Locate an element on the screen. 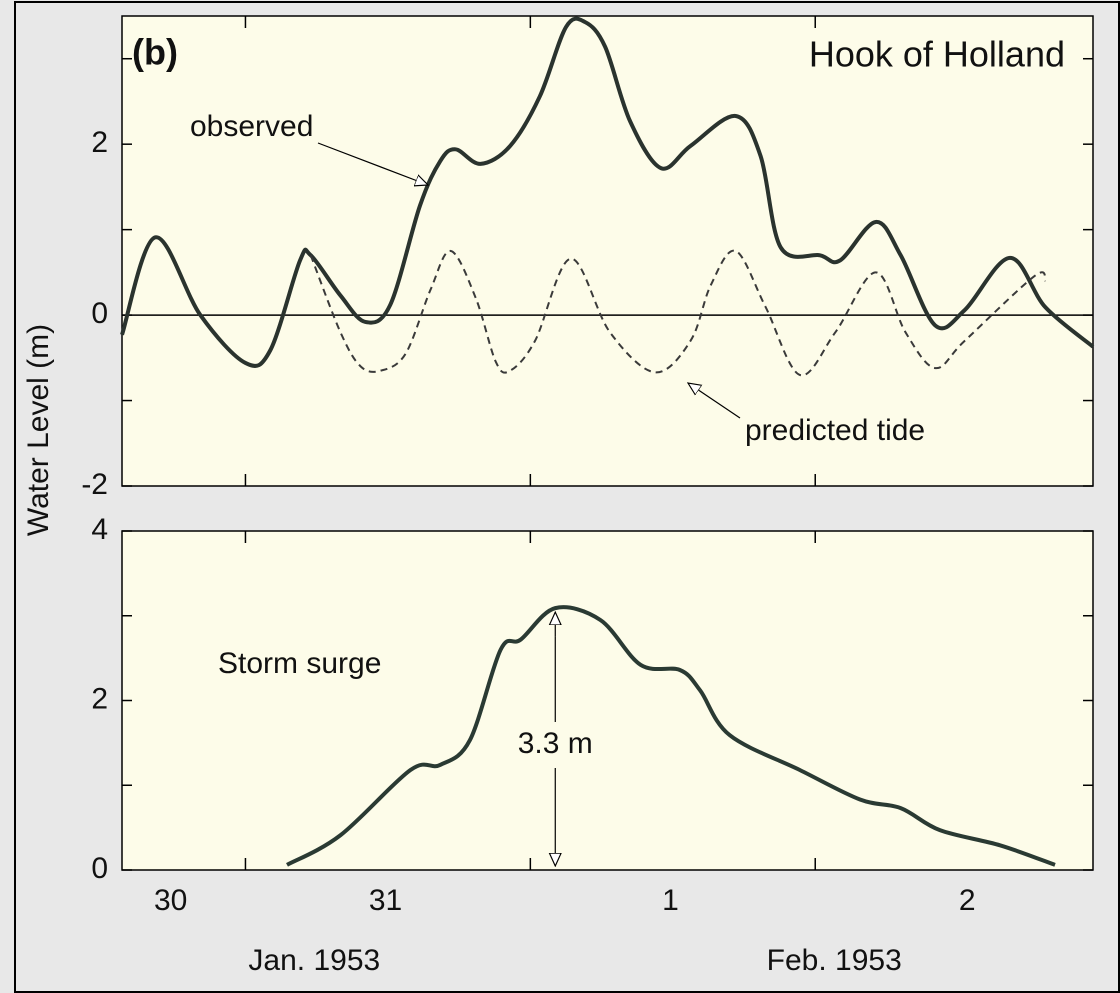 The image size is (1120, 993). series-label: predicted tide is located at coordinates (835, 430).